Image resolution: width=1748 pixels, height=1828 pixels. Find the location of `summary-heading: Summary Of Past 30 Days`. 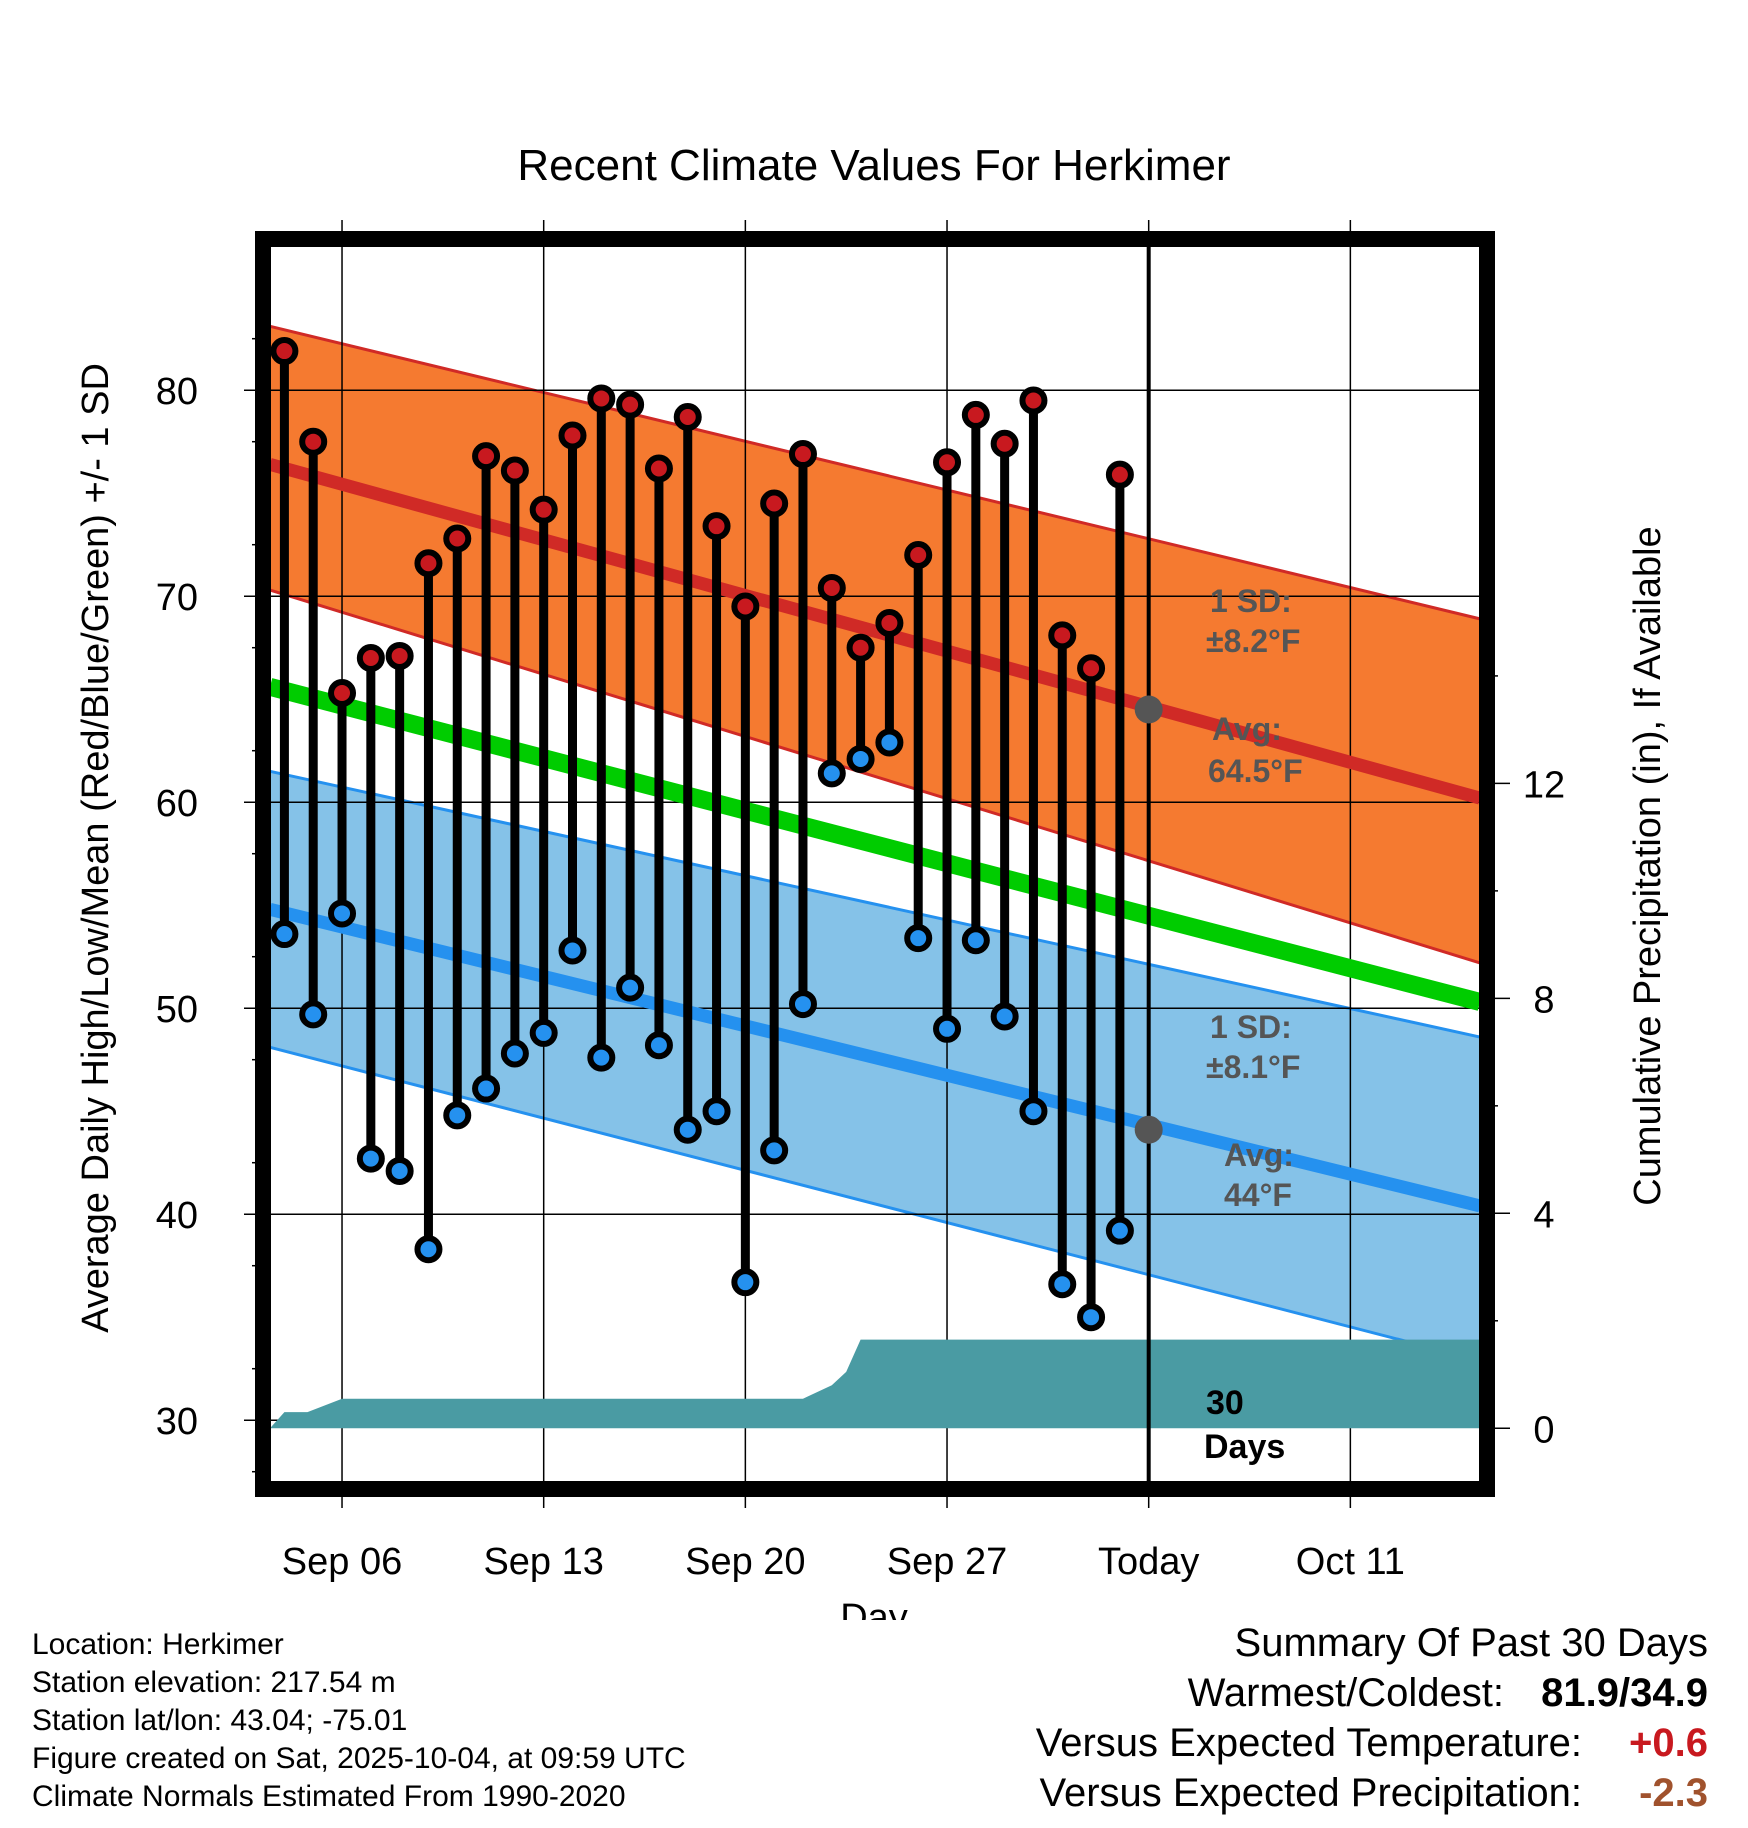

summary-heading: Summary Of Past 30 Days is located at coordinates (1471, 1643).